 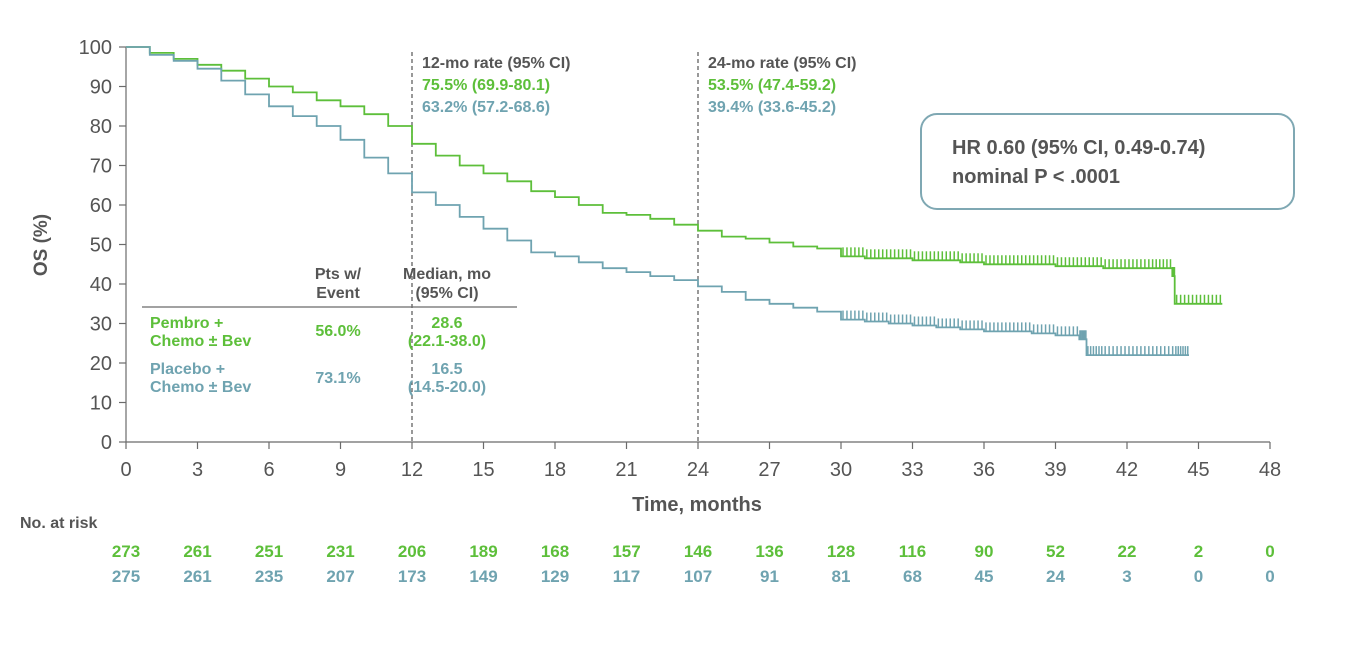 I want to click on y-tick-label-40: 40, so click(x=101, y=285).